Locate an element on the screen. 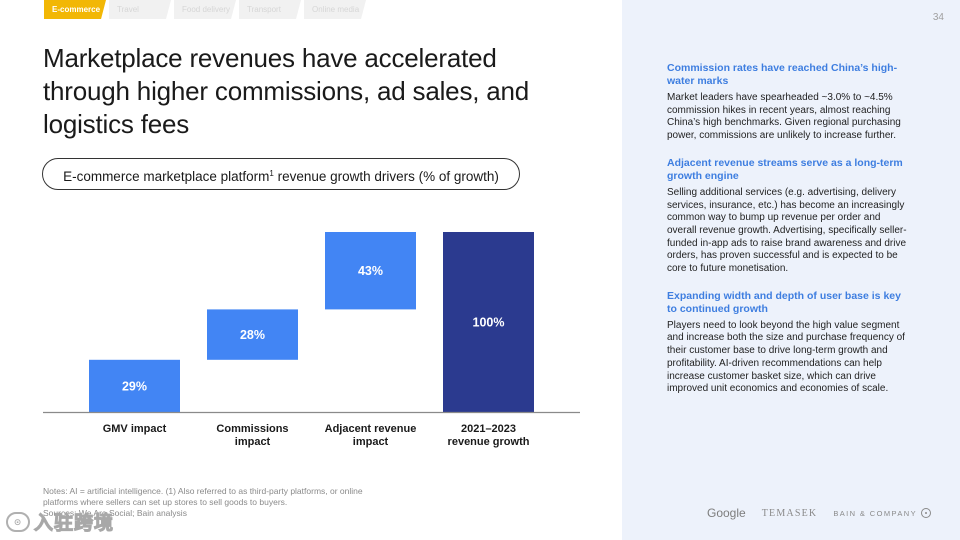 This screenshot has width=960, height=540. watermark-text: 入驻跨境 is located at coordinates (74, 524).